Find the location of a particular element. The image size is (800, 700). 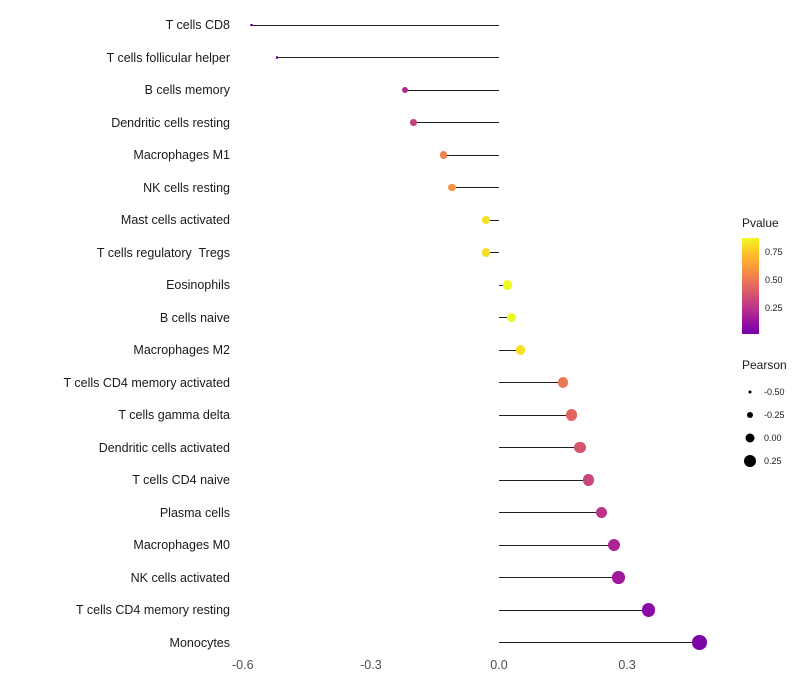

pearson-legend-label: 0.00 is located at coordinates (773, 437).